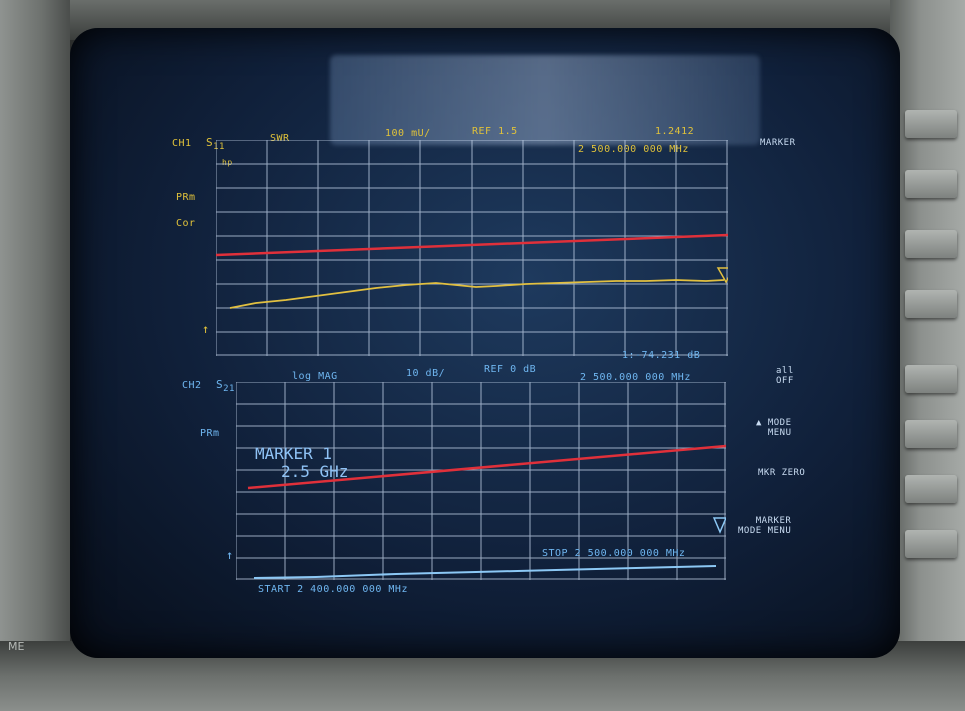  Describe the element at coordinates (472, 245) in the screenshot. I see `ch1-limit-line` at that location.